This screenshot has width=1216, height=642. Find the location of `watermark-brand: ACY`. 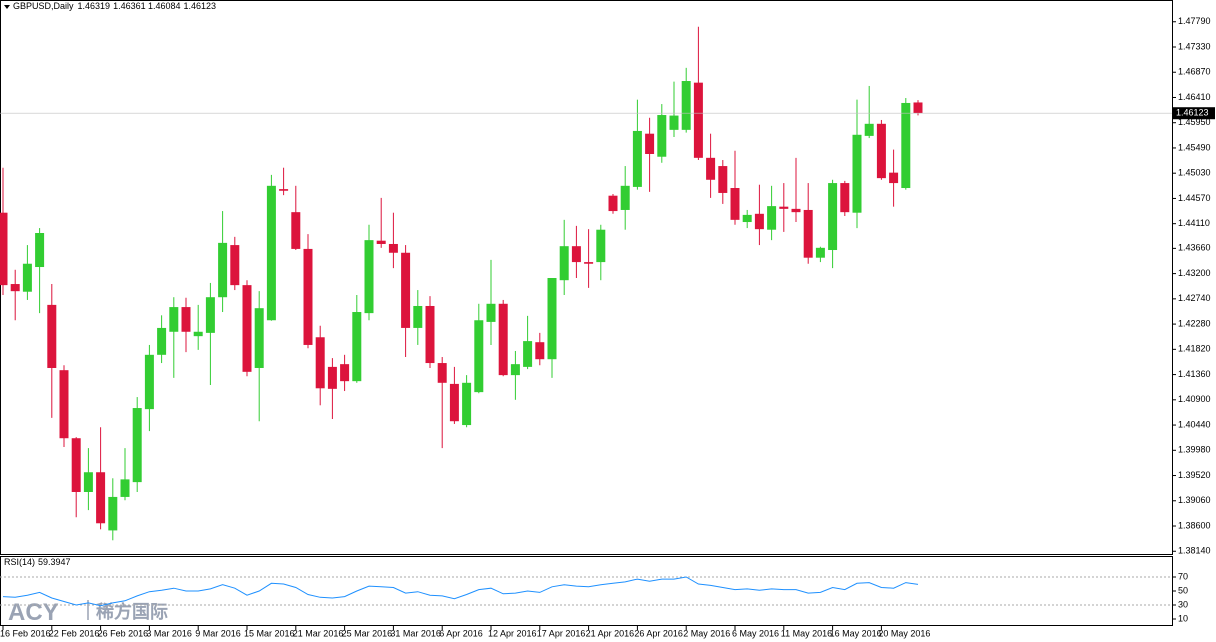

watermark-brand: ACY is located at coordinates (33, 612).